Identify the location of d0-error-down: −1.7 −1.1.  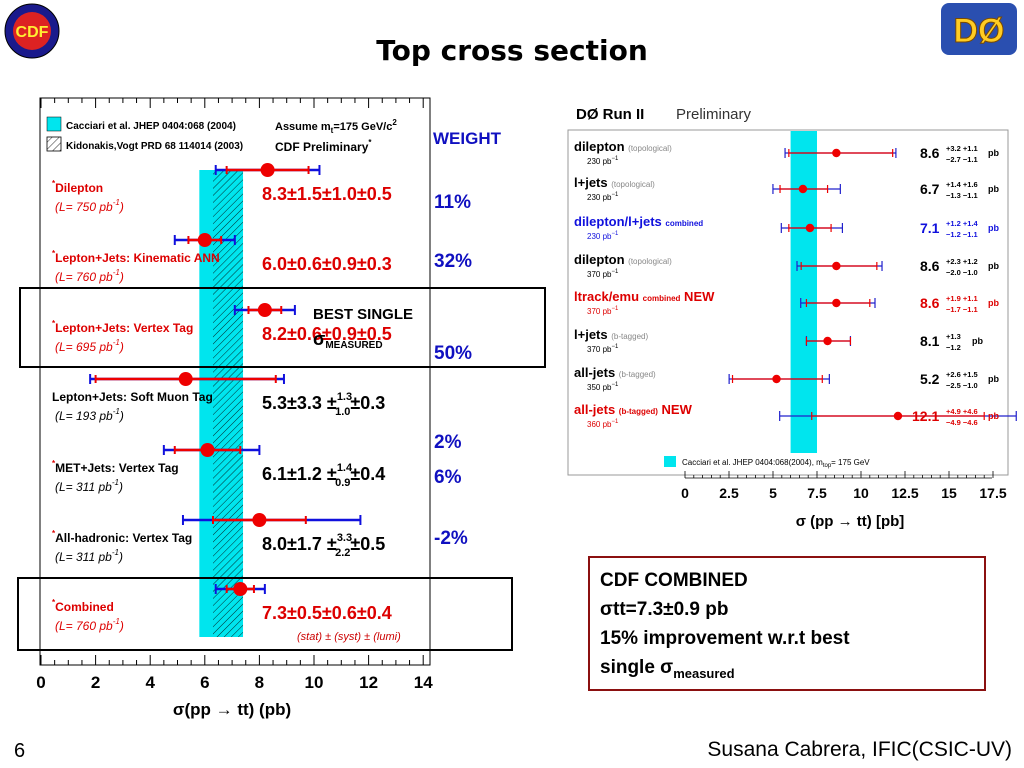
(962, 309).